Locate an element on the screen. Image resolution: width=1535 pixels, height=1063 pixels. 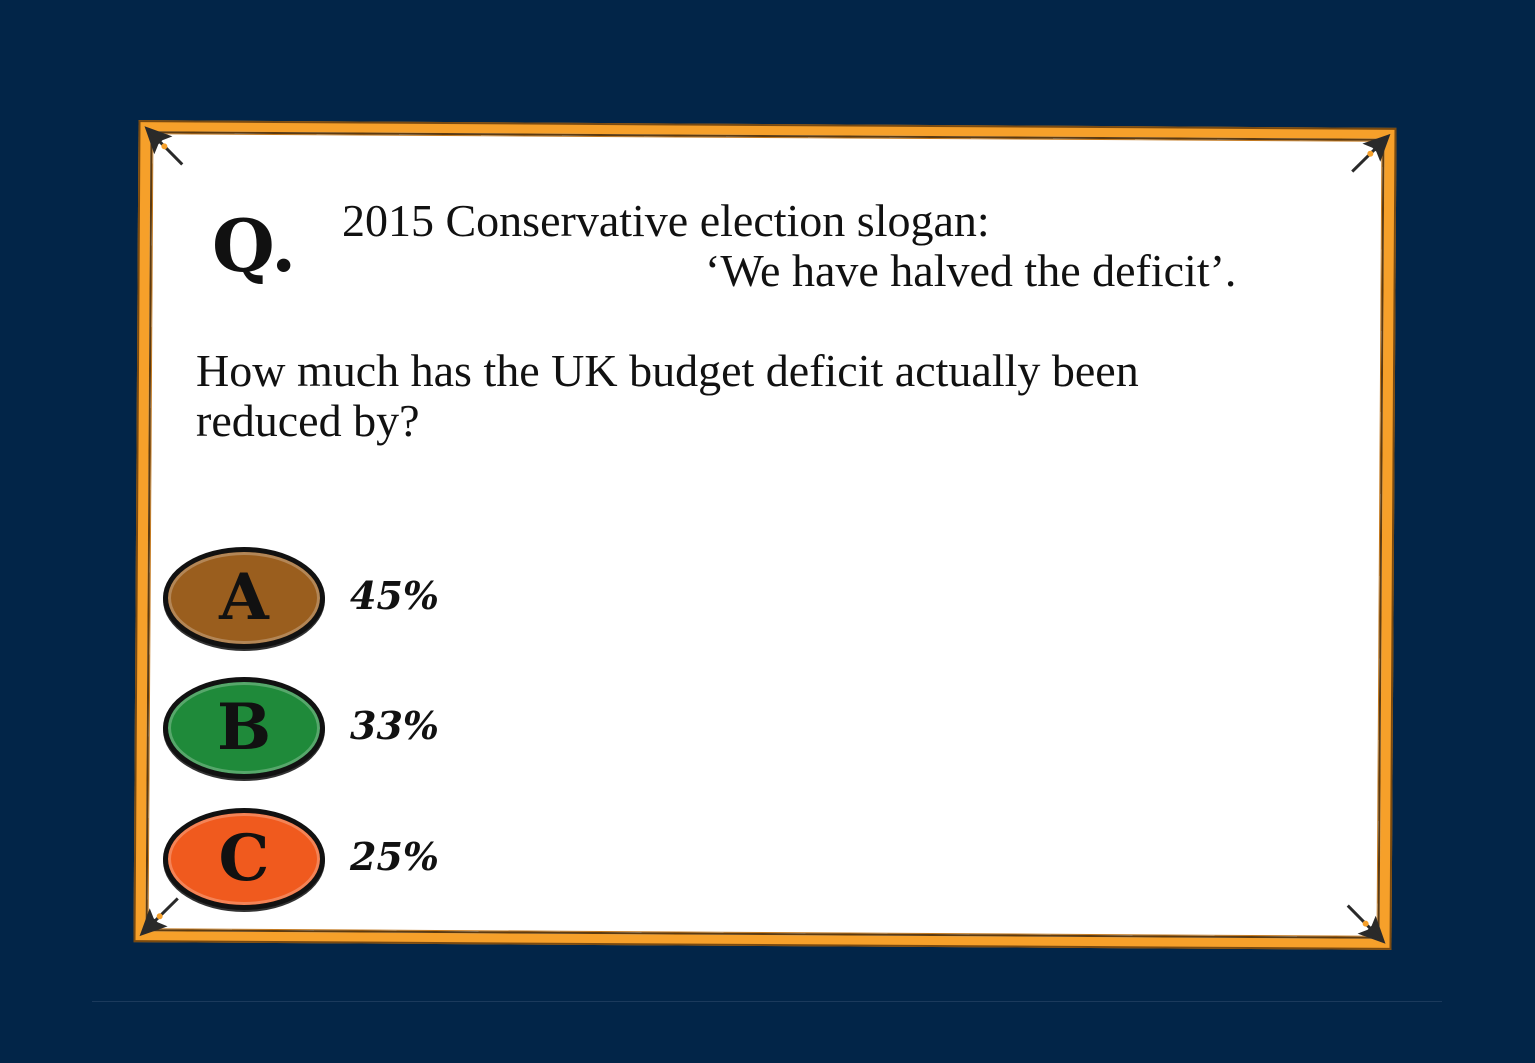
answer-option-c: C 25% is located at coordinates (513, 861).